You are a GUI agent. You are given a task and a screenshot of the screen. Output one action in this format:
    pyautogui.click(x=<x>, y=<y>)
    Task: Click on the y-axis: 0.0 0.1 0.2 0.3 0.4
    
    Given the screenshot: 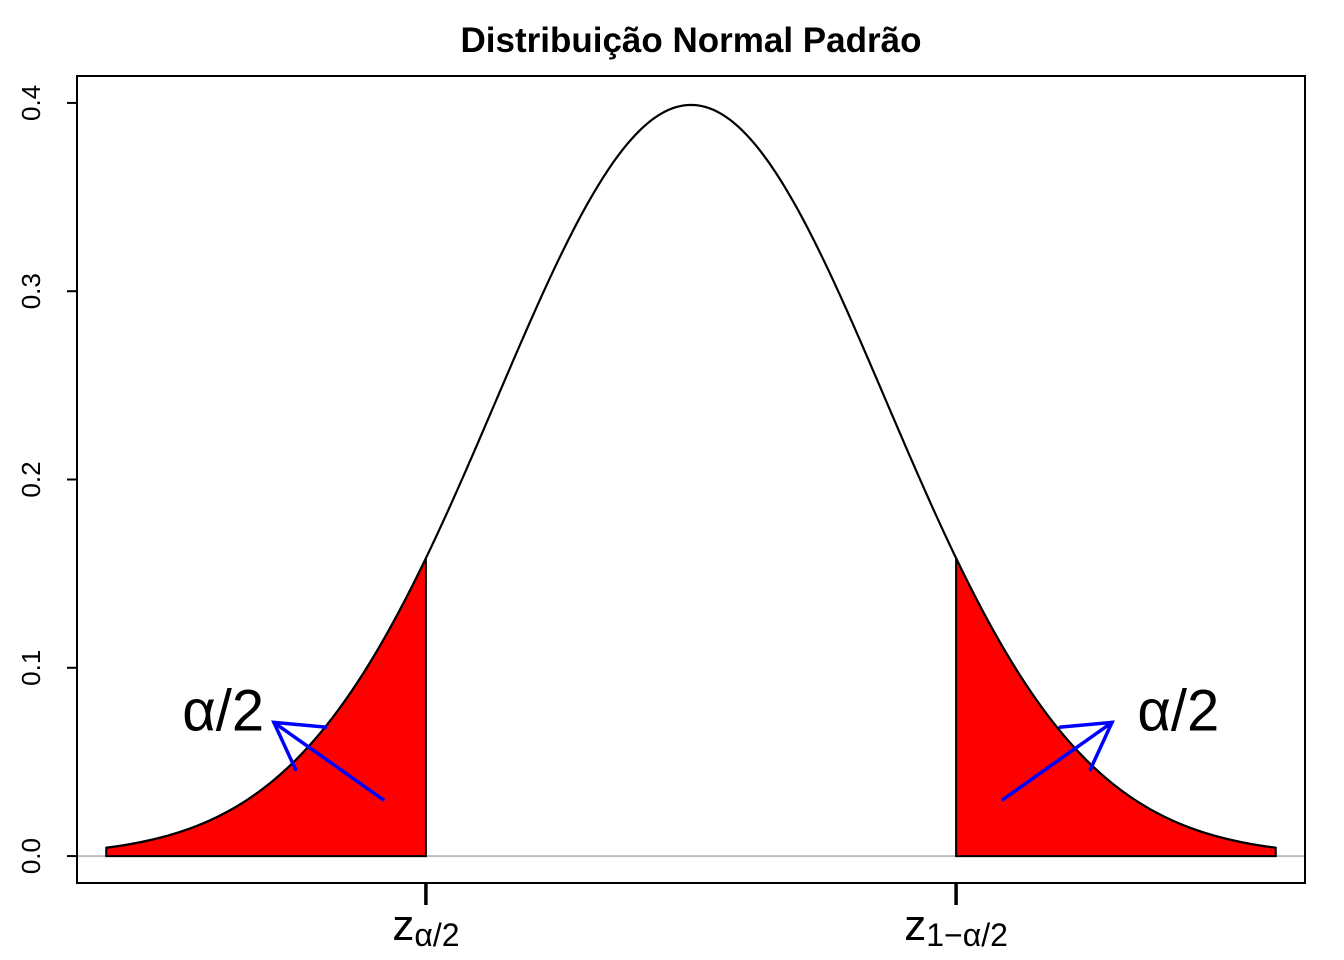 What is the action you would take?
    pyautogui.click(x=46, y=479)
    